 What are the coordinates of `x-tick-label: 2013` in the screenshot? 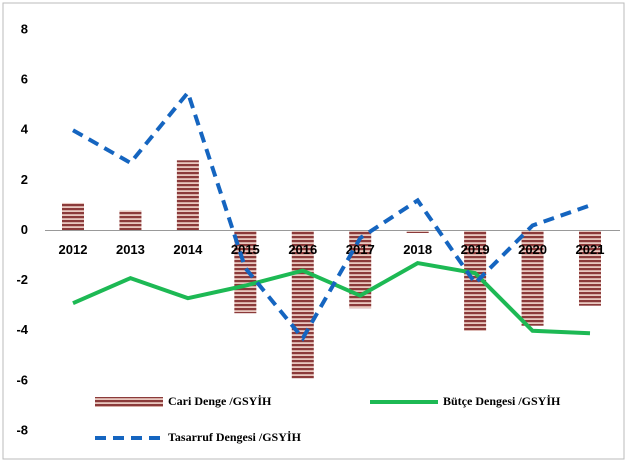 It's located at (130, 249).